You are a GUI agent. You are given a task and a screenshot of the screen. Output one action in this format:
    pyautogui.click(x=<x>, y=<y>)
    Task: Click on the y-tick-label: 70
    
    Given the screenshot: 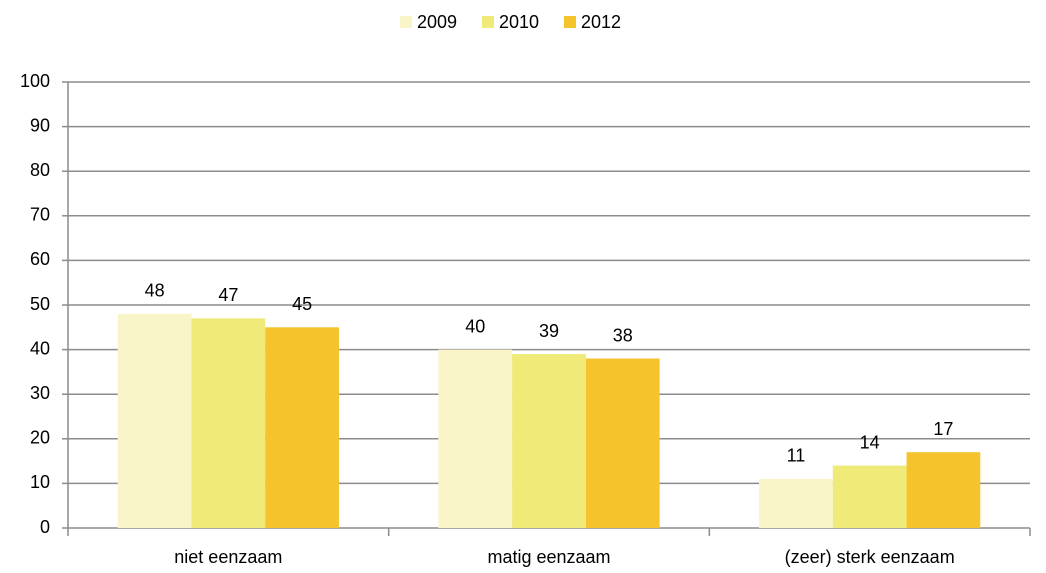 What is the action you would take?
    pyautogui.click(x=40, y=215)
    